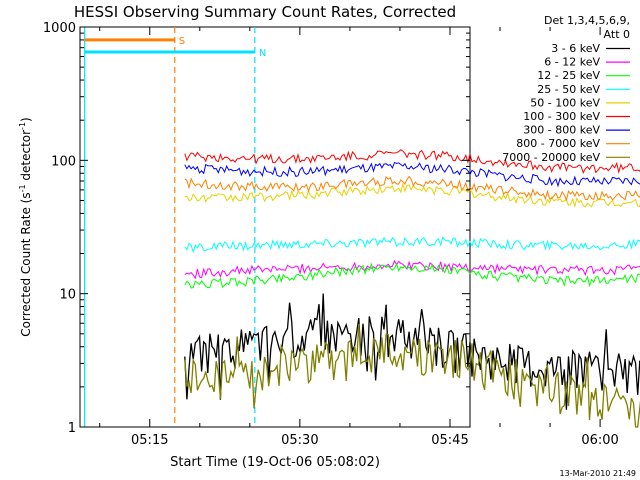 The width and height of the screenshot is (640, 480). What do you see at coordinates (617, 34) in the screenshot?
I see `legend-title: Att 0` at bounding box center [617, 34].